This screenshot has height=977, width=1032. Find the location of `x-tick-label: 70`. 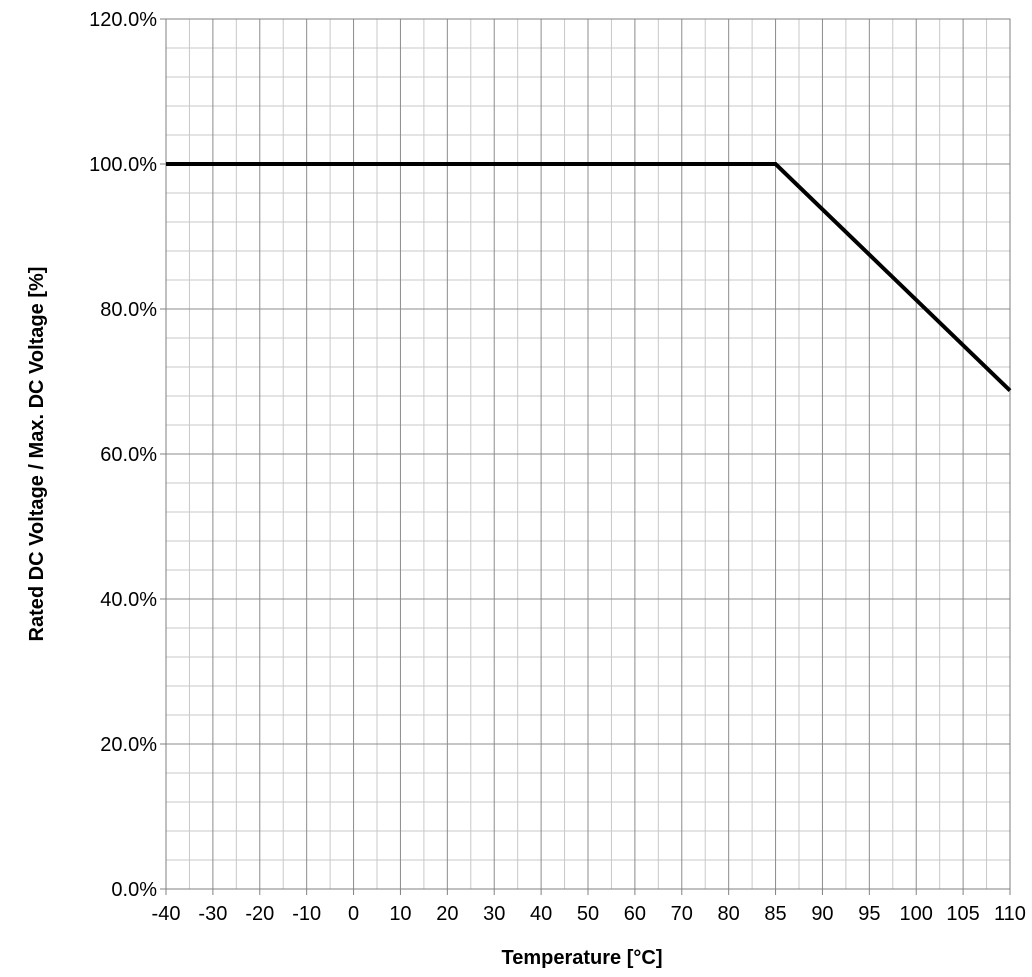

x-tick-label: 70 is located at coordinates (682, 914).